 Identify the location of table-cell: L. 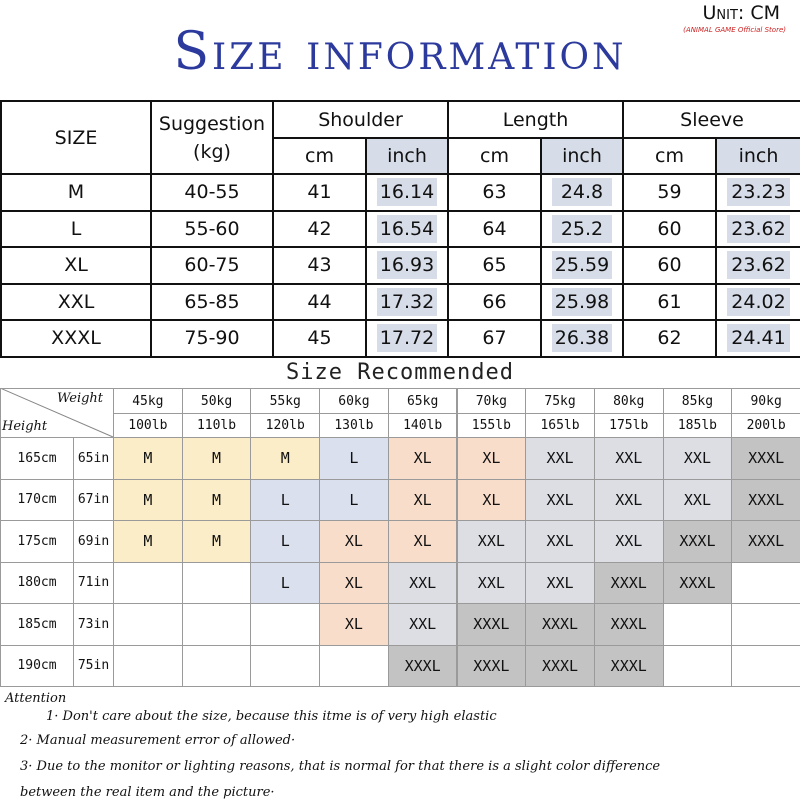
(76, 228).